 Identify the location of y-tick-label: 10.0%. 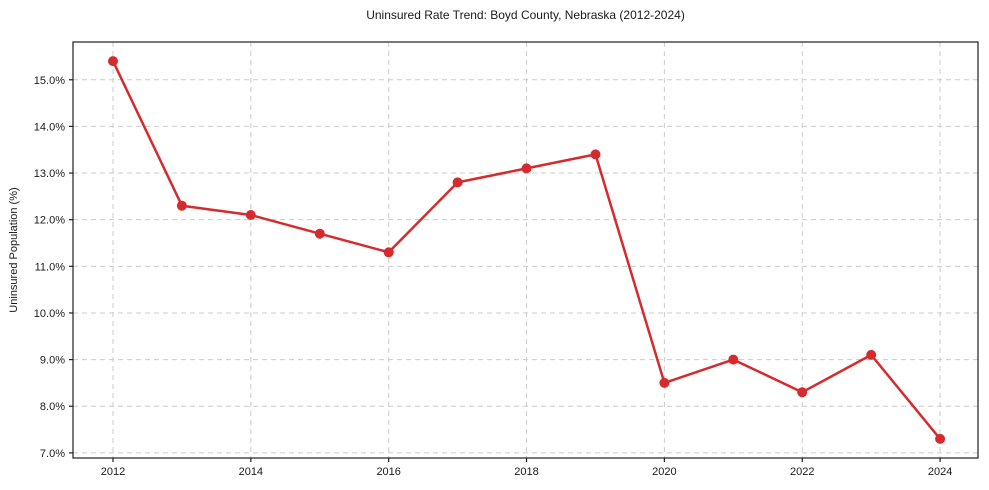
(49, 314).